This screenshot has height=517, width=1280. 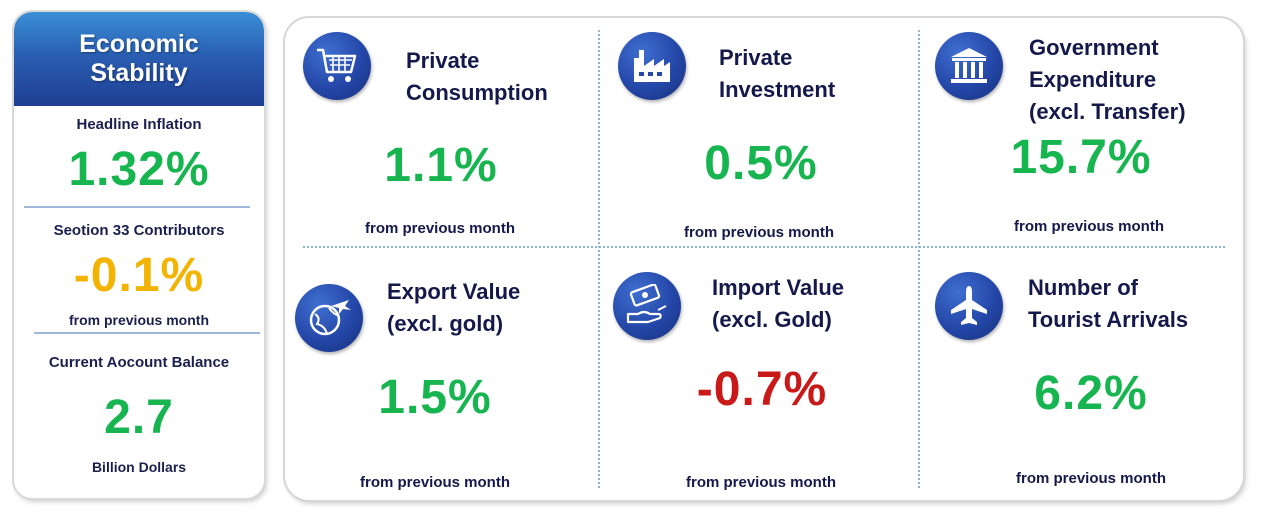 I want to click on globe-plane-icon, so click(x=329, y=318).